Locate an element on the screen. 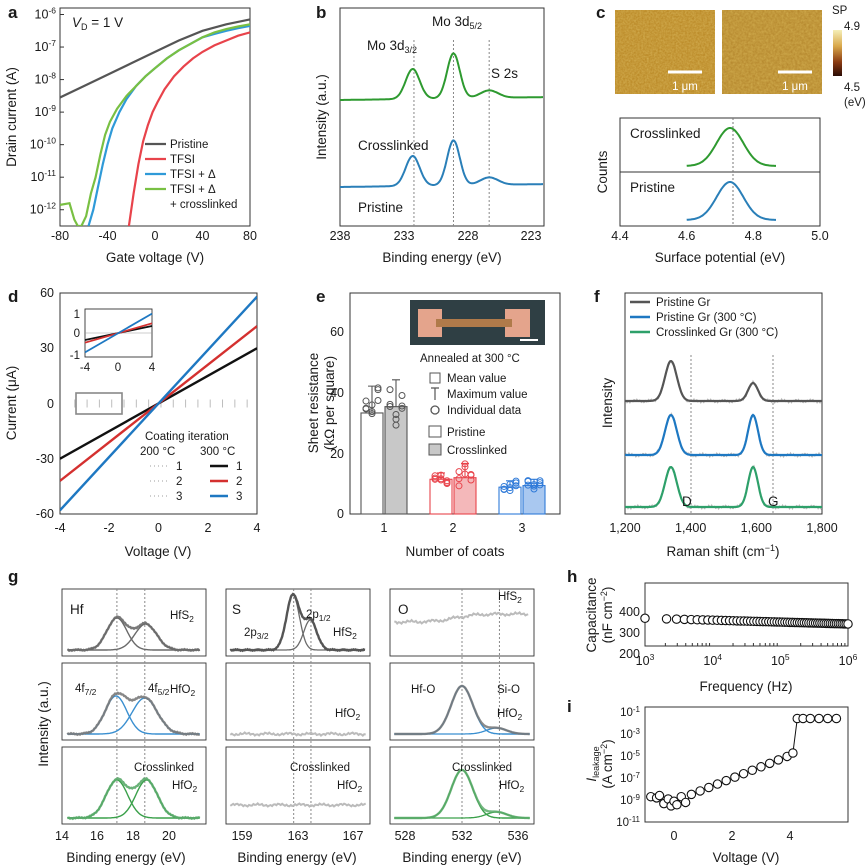  x-tick: 16 is located at coordinates (97, 836).